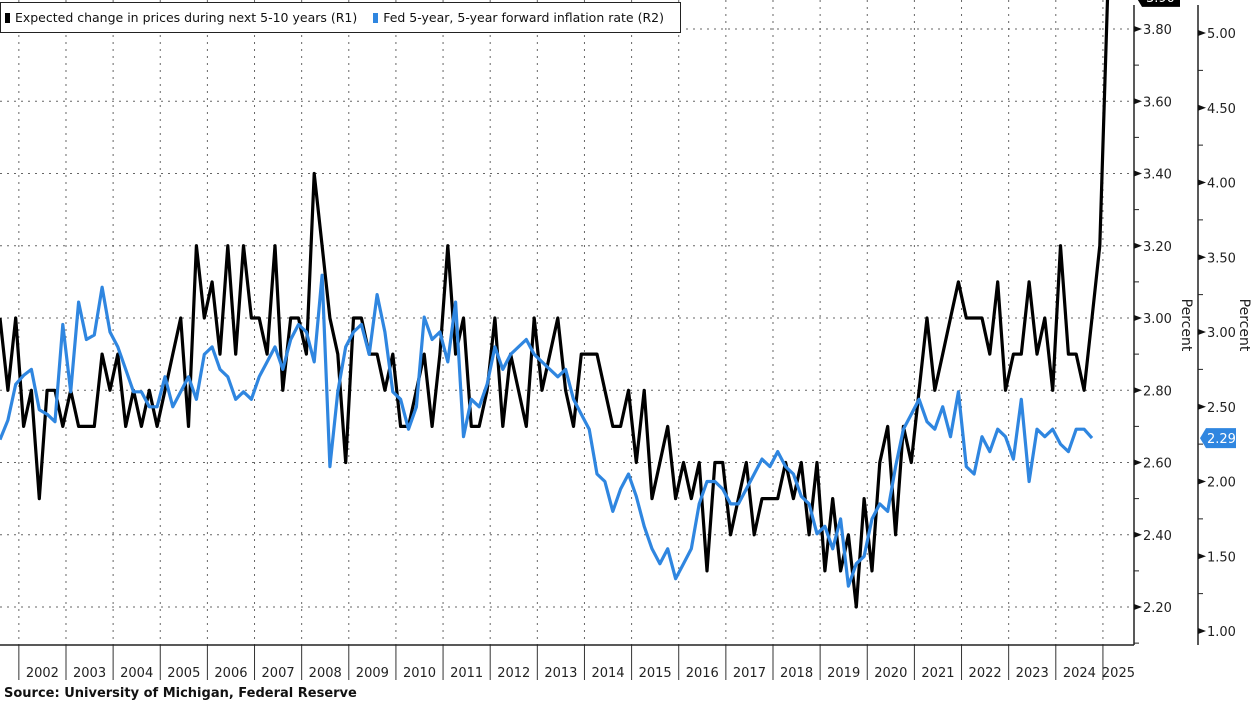 The height and width of the screenshot is (707, 1257). What do you see at coordinates (1221, 333) in the screenshot?
I see `r2-tick-label: 3.00` at bounding box center [1221, 333].